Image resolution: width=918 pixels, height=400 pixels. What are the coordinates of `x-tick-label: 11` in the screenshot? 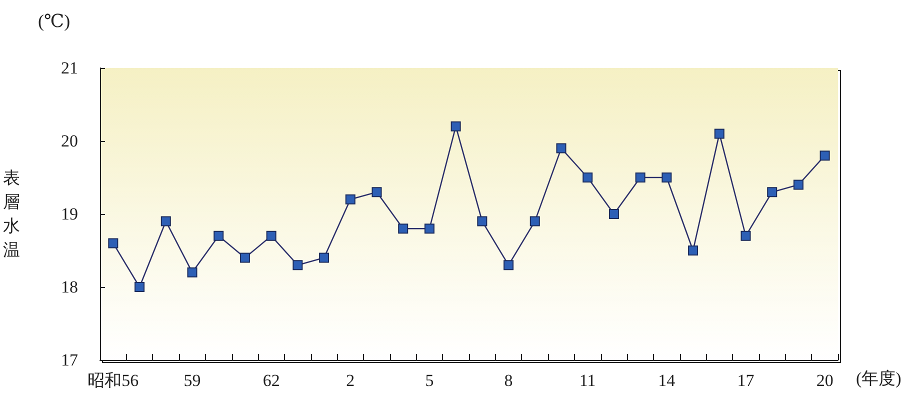 It's located at (587, 380).